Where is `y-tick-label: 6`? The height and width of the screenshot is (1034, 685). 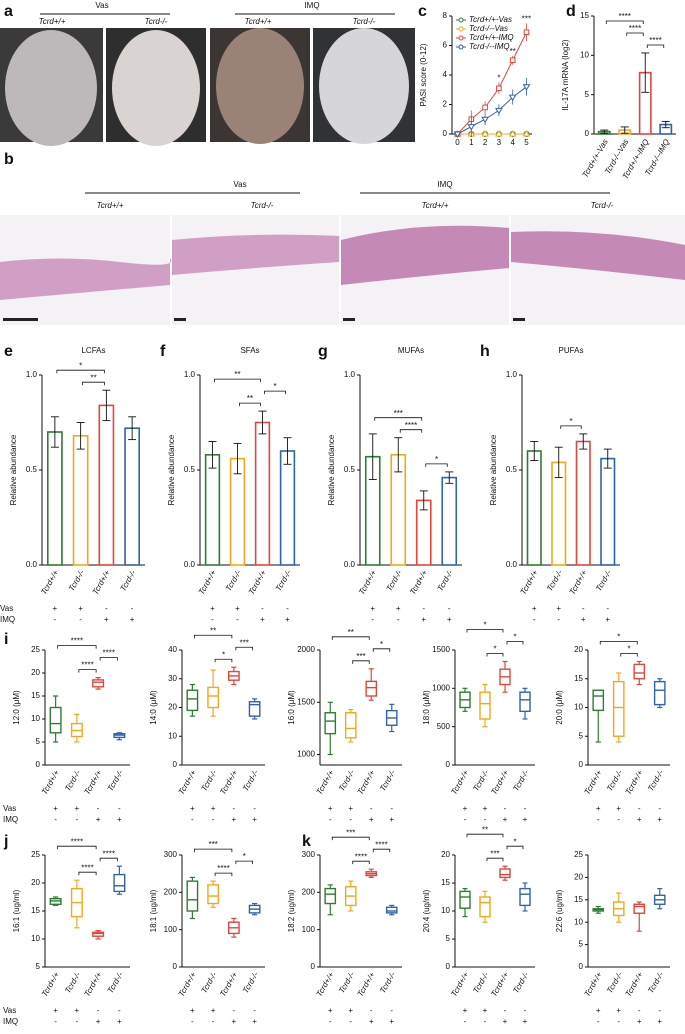 y-tick-label: 6 is located at coordinates (445, 45).